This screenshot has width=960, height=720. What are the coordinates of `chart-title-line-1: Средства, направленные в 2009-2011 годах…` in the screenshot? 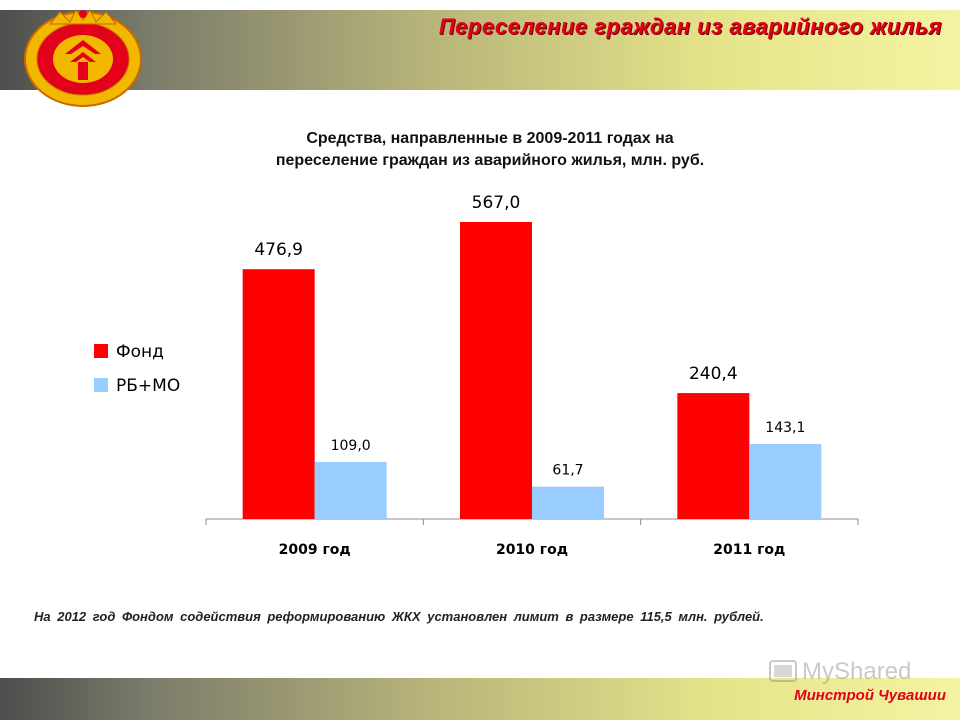 It's located at (490, 138).